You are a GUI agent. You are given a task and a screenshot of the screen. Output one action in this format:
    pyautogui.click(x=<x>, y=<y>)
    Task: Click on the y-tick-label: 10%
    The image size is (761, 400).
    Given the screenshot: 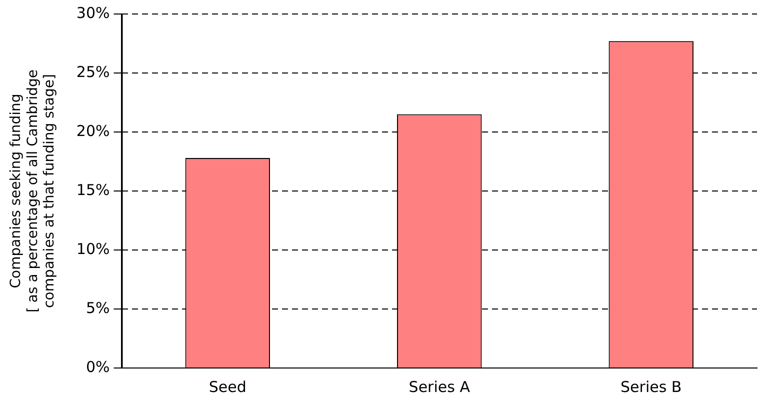 What is the action you would take?
    pyautogui.click(x=93, y=249)
    